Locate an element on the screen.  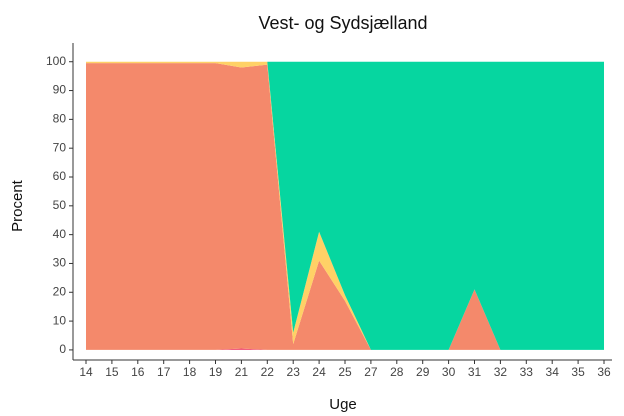
y-axis-label: Procent is located at coordinates (17, 205).